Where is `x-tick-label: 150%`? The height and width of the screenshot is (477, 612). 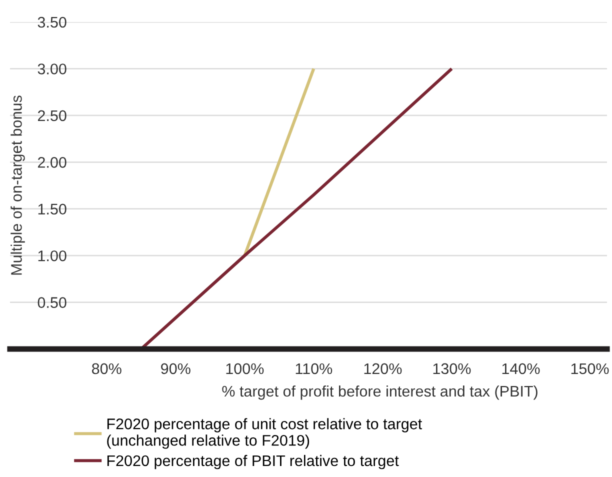
x-tick-label: 150% is located at coordinates (590, 368).